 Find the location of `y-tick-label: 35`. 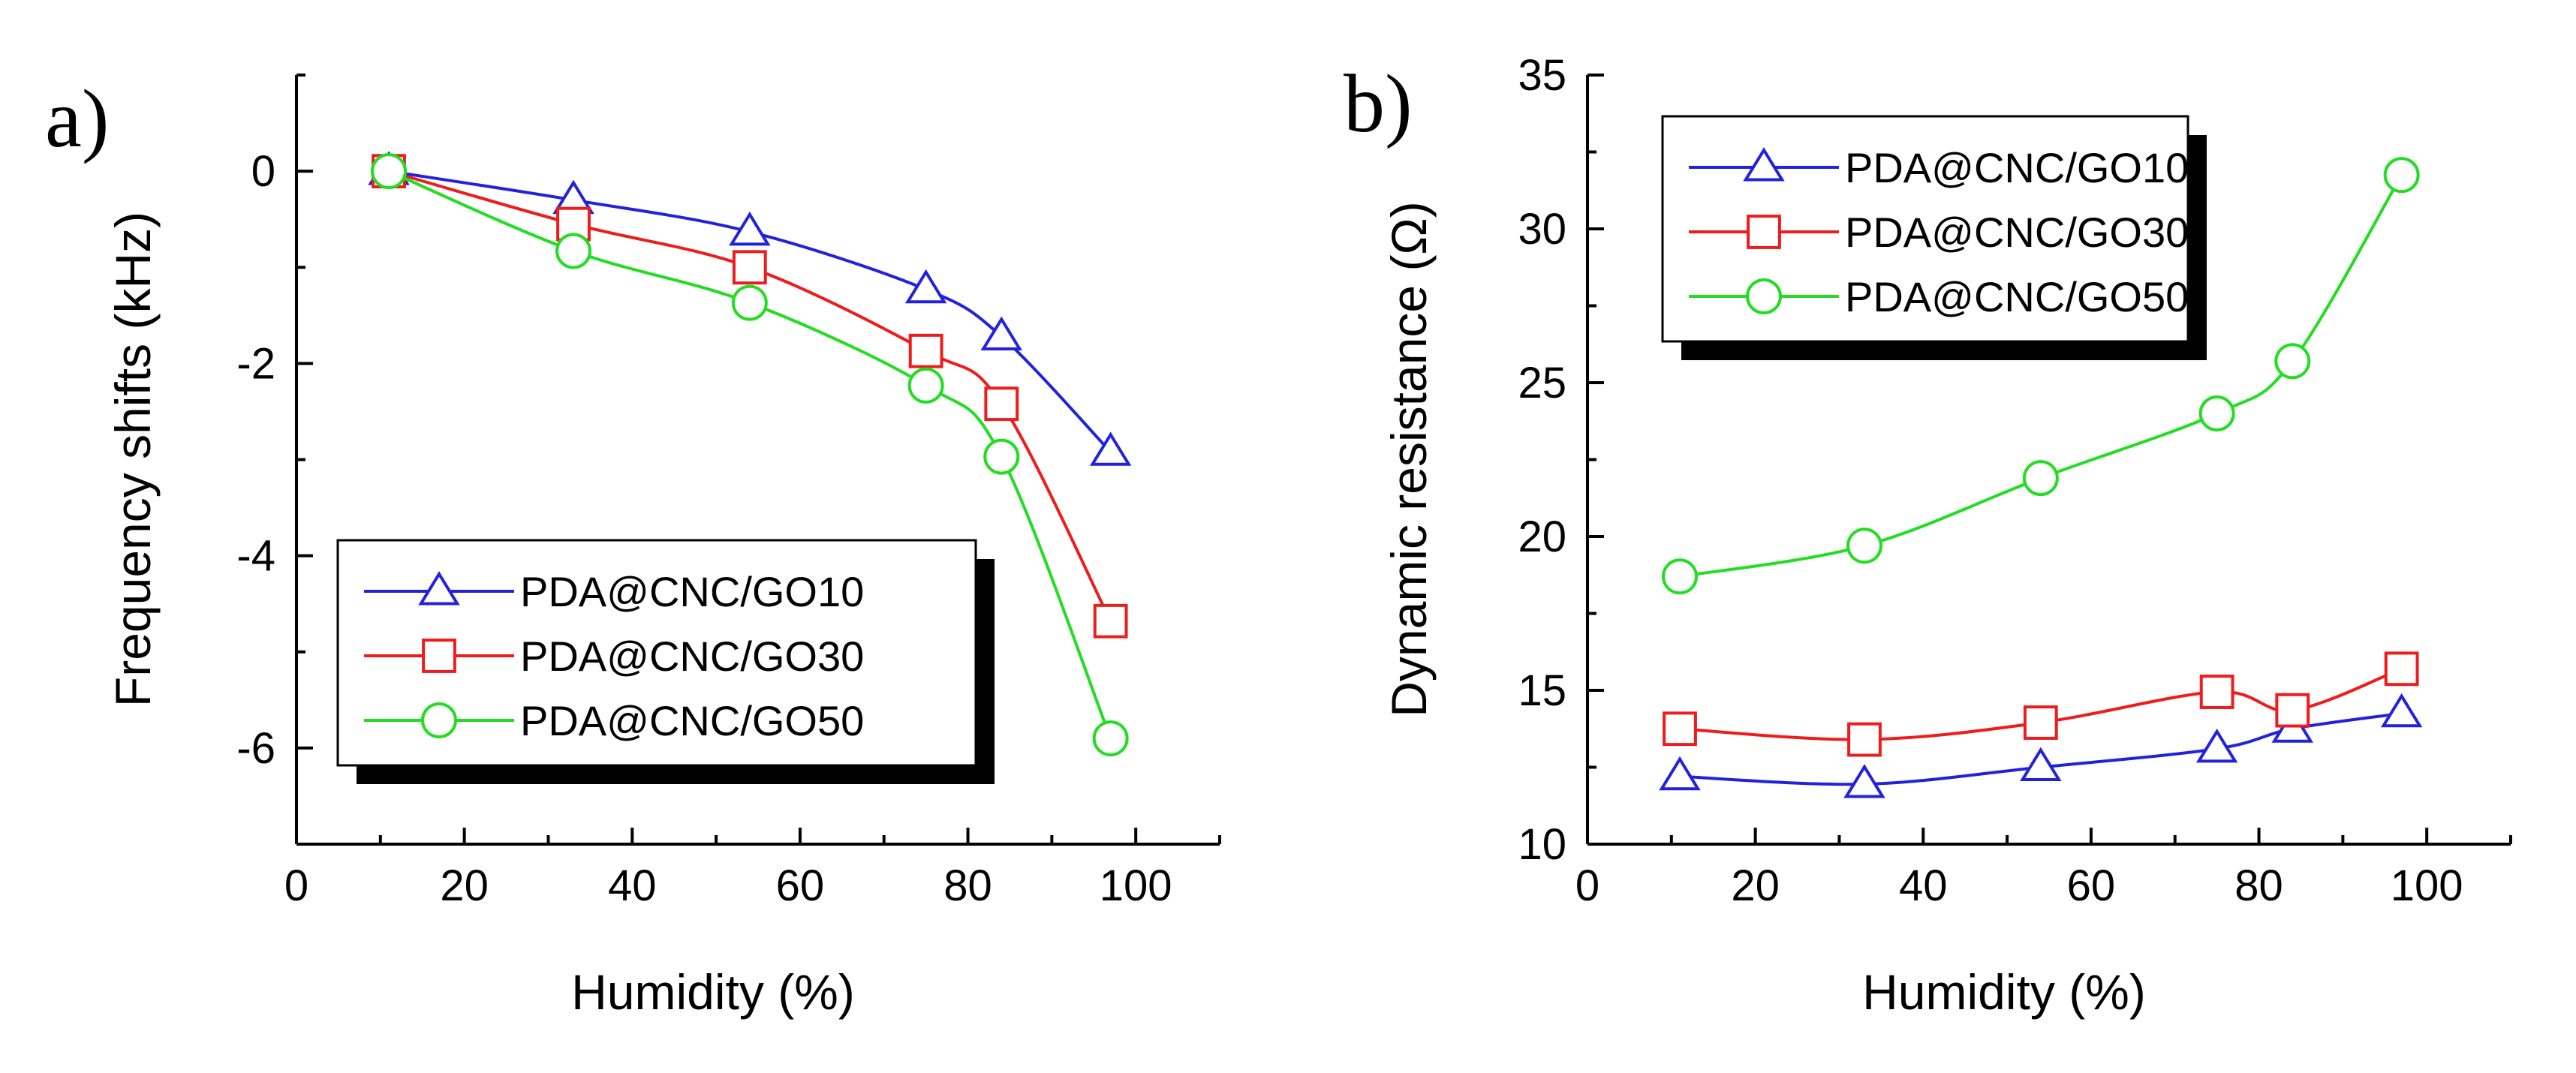

y-tick-label: 35 is located at coordinates (1542, 76).